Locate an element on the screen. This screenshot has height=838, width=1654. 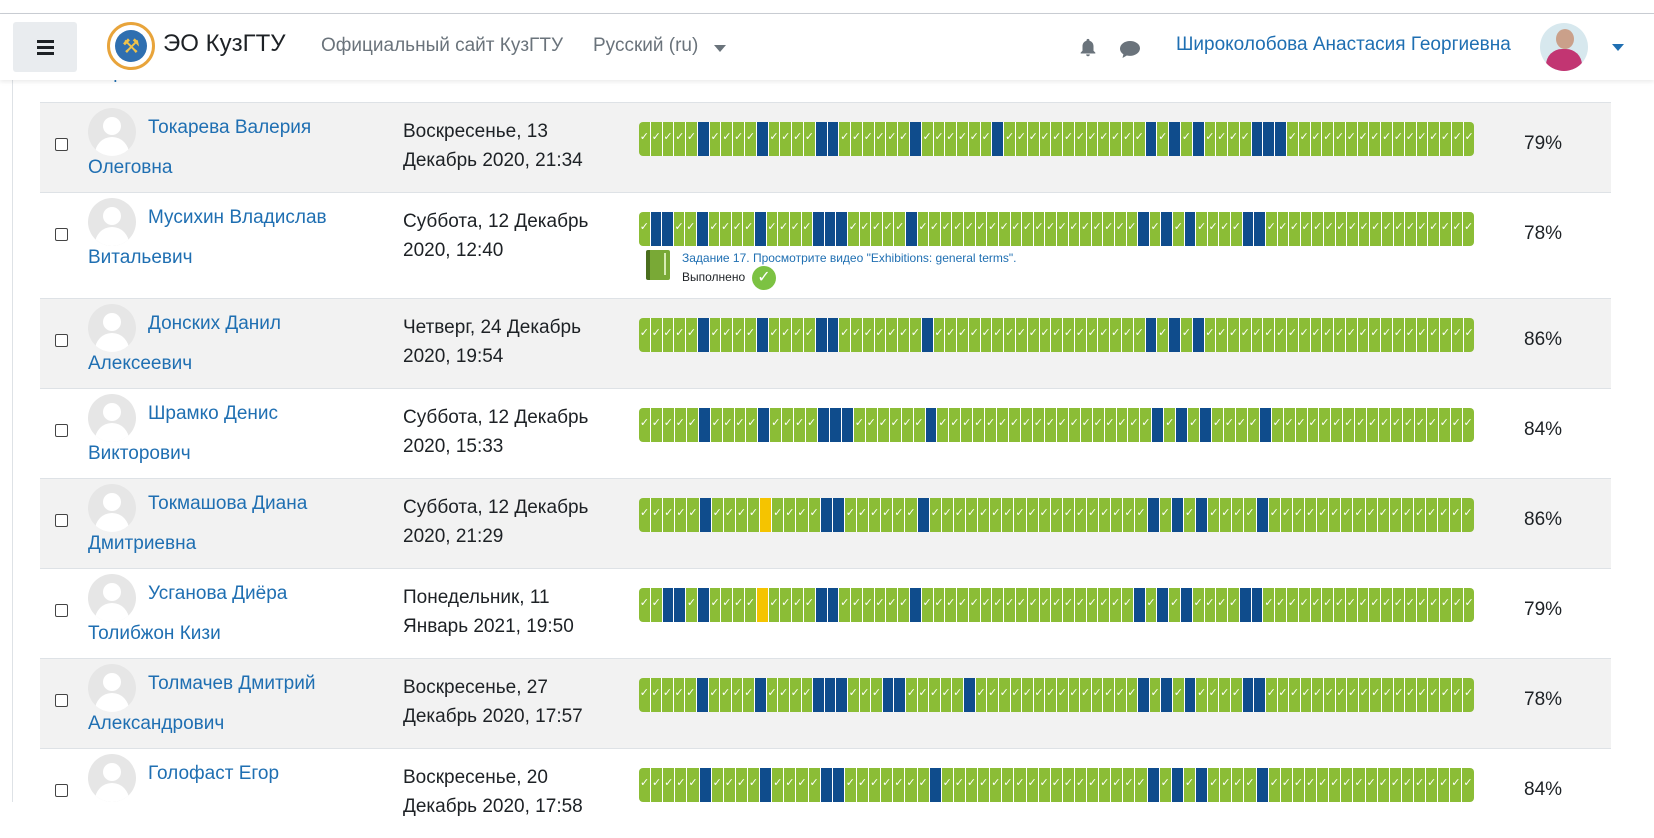
student-name-link: Мусихин Владислав is located at coordinates (237, 217).